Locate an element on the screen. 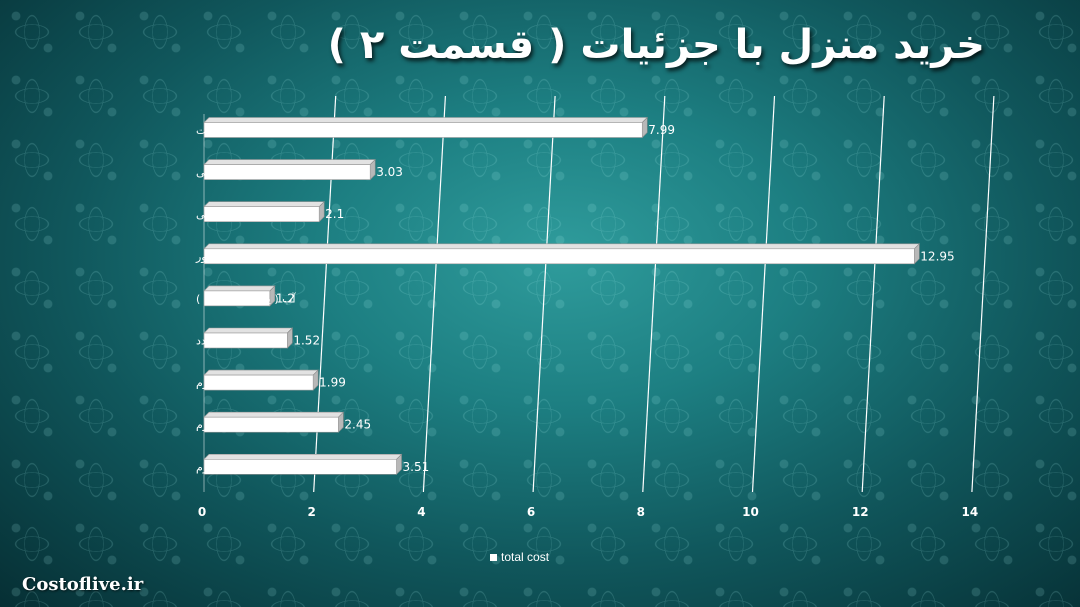 The height and width of the screenshot is (607, 1080). brand-watermark: Costoflive.ir is located at coordinates (83, 584).